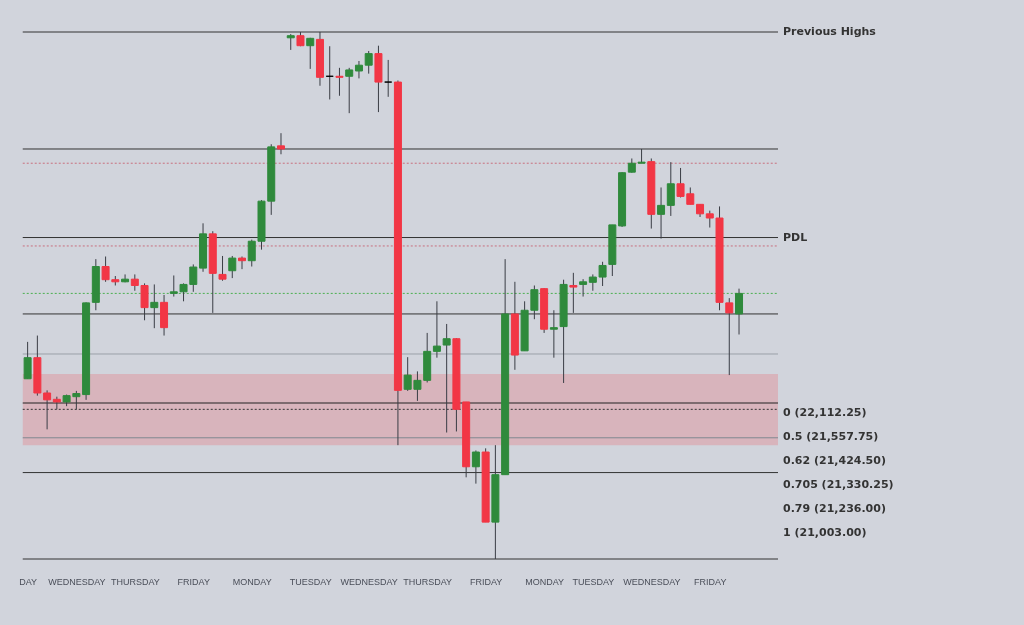 The height and width of the screenshot is (625, 1024). I want to click on ref-line-label: Previous Highs, so click(830, 31).